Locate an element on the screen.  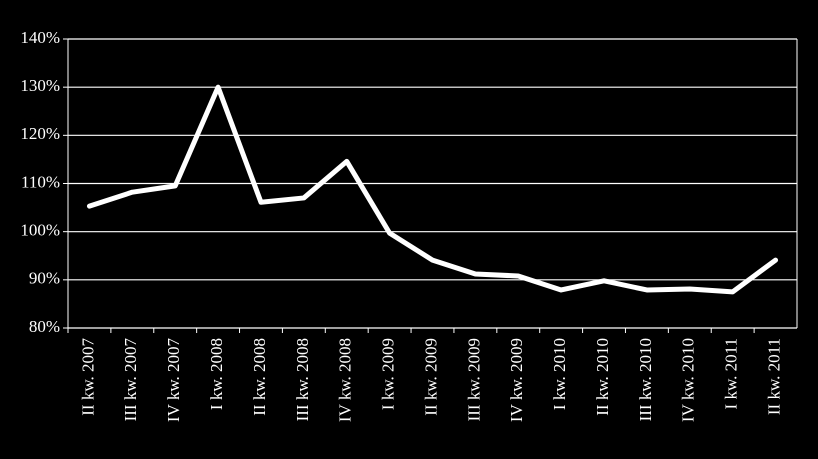
x-tick-label: I kw. 2009 is located at coordinates (388, 374).